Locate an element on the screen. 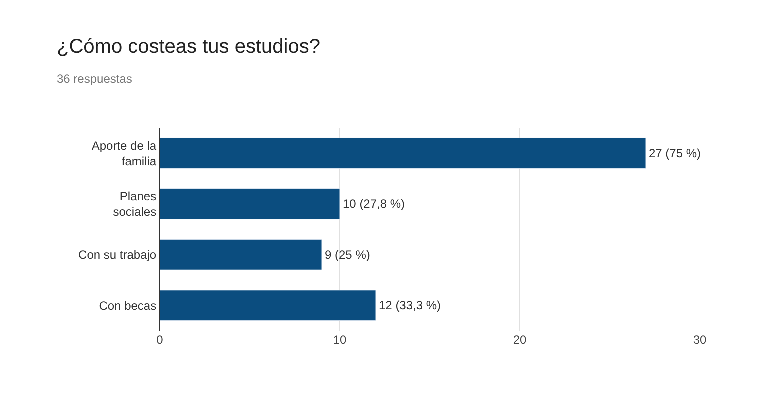  x-tick-label: 10 is located at coordinates (340, 340).